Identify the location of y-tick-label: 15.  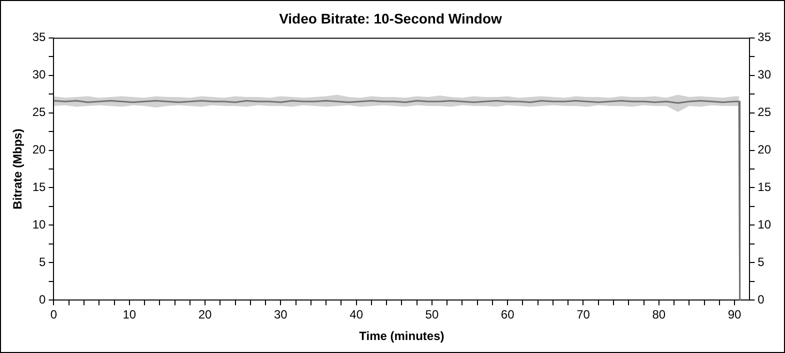
(39, 187).